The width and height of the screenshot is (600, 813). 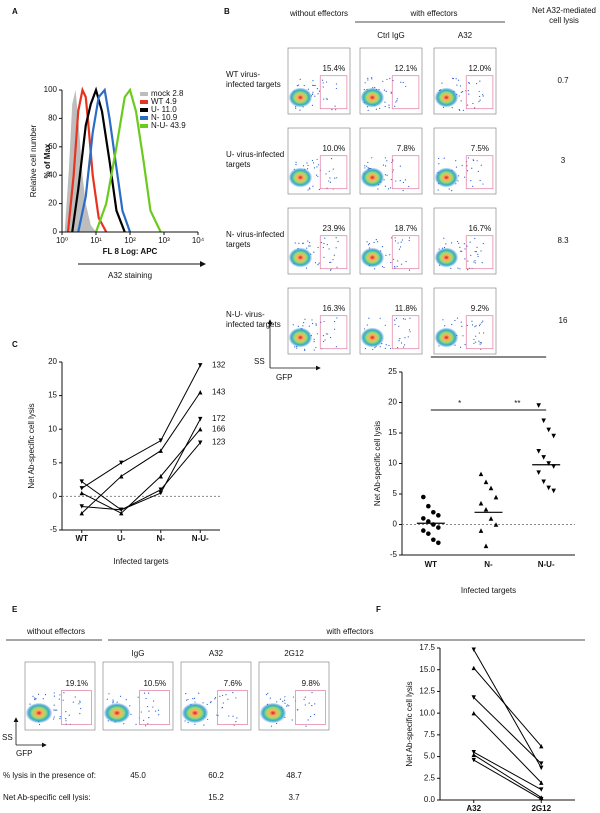 What do you see at coordinates (255, 239) in the screenshot?
I see `row-label: N- virus-infected targets` at bounding box center [255, 239].